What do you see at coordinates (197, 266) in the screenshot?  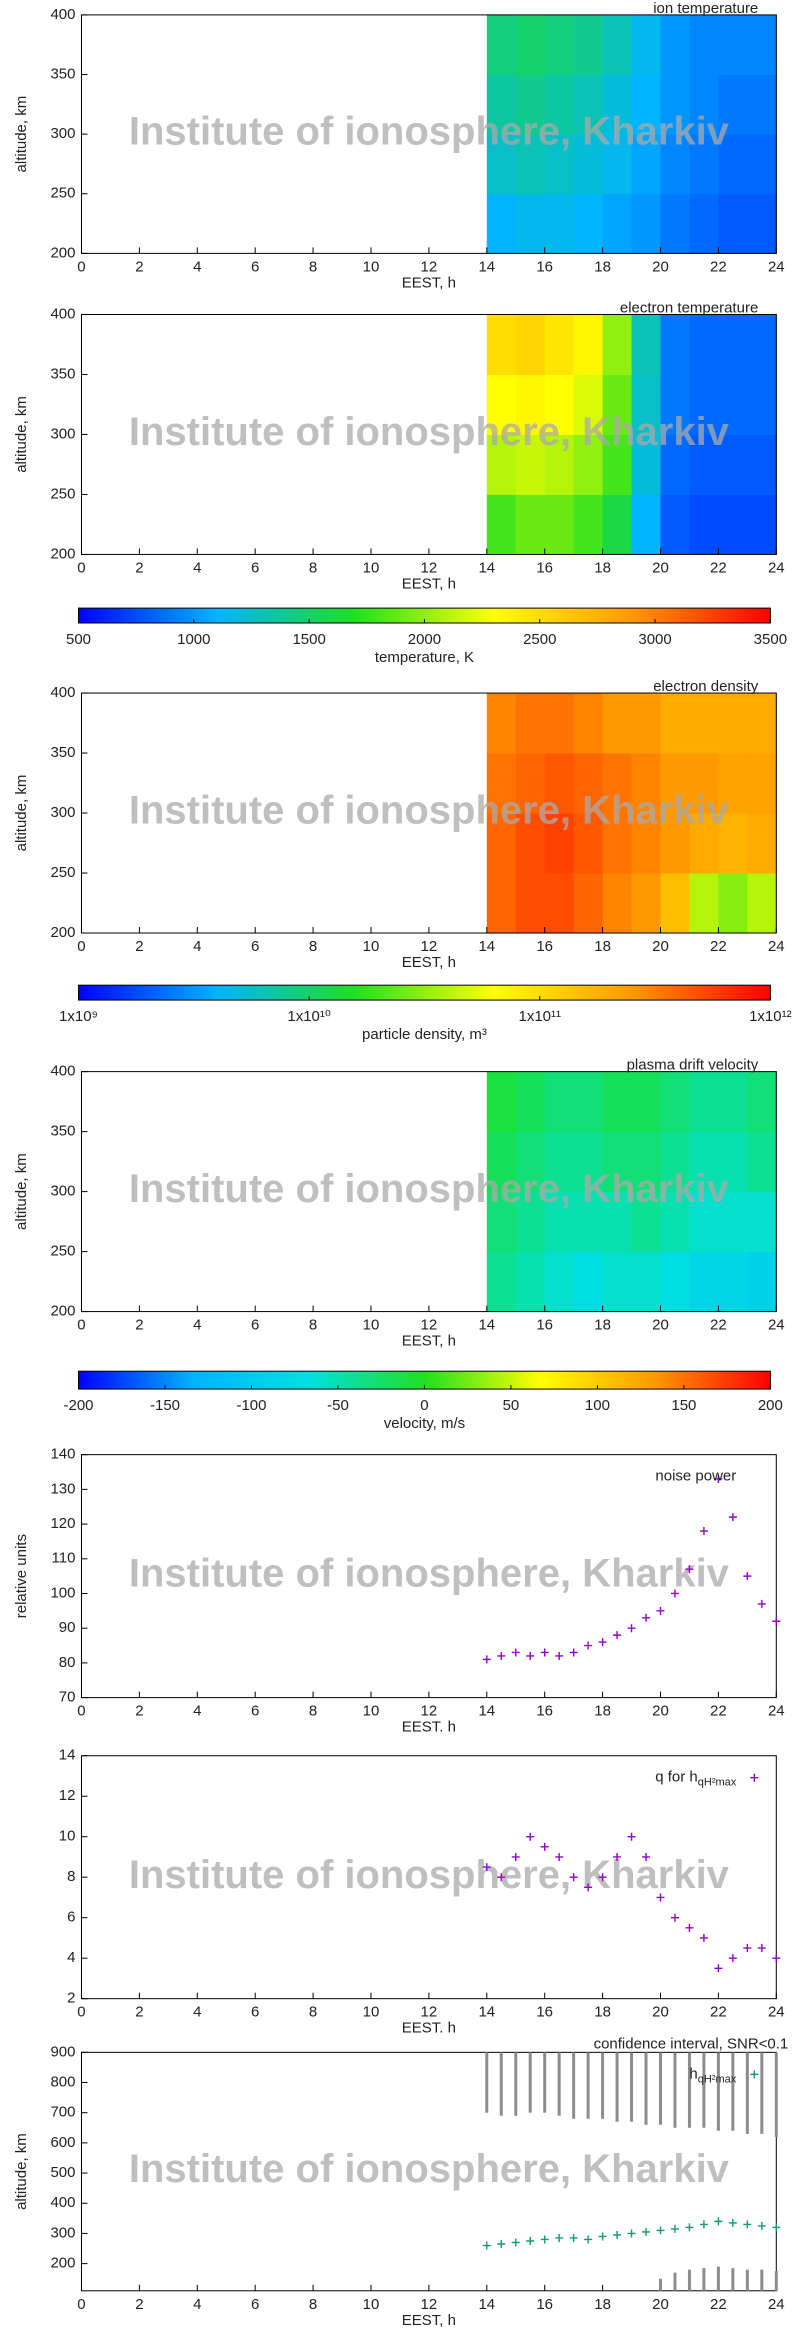 I see `x-tick-label: 4` at bounding box center [197, 266].